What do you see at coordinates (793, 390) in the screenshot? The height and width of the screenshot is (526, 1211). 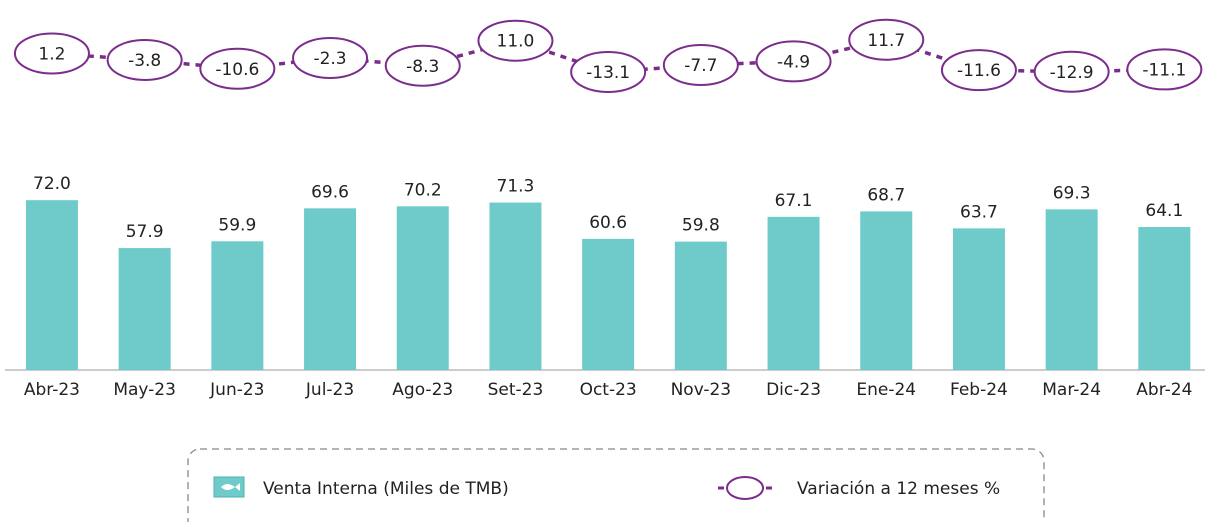 I see `x-tick-label: Dic-23` at bounding box center [793, 390].